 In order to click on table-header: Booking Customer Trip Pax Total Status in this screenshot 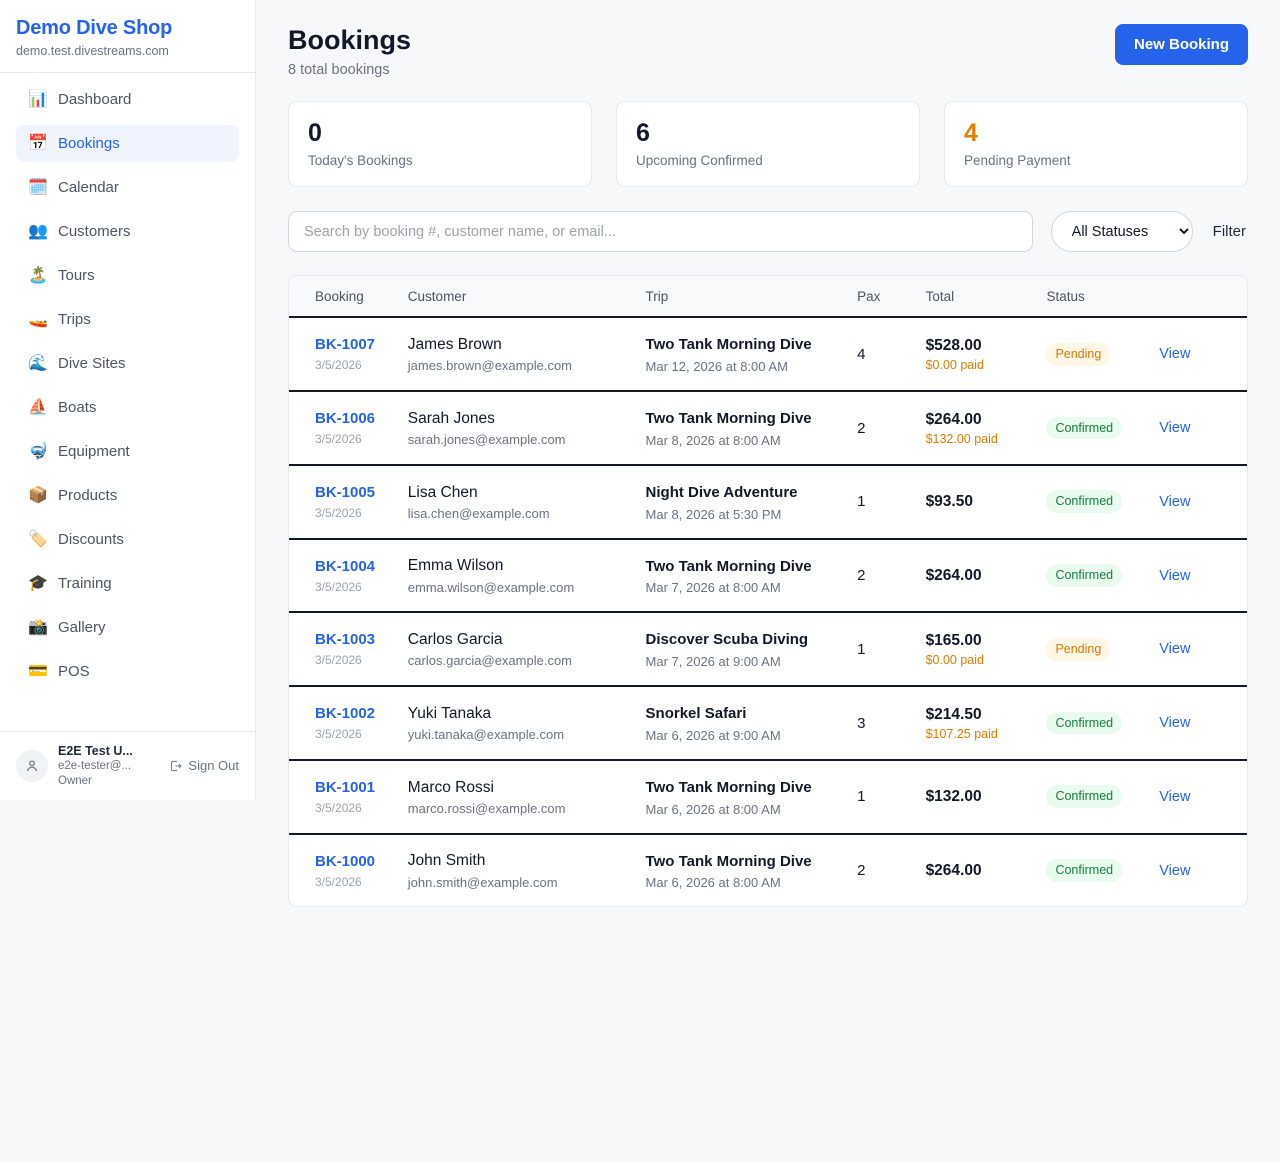, I will do `click(768, 297)`.